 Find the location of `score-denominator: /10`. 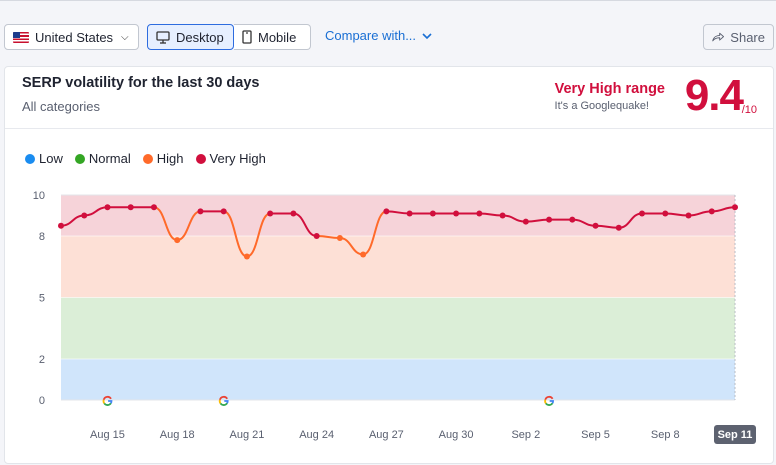

score-denominator: /10 is located at coordinates (749, 110).